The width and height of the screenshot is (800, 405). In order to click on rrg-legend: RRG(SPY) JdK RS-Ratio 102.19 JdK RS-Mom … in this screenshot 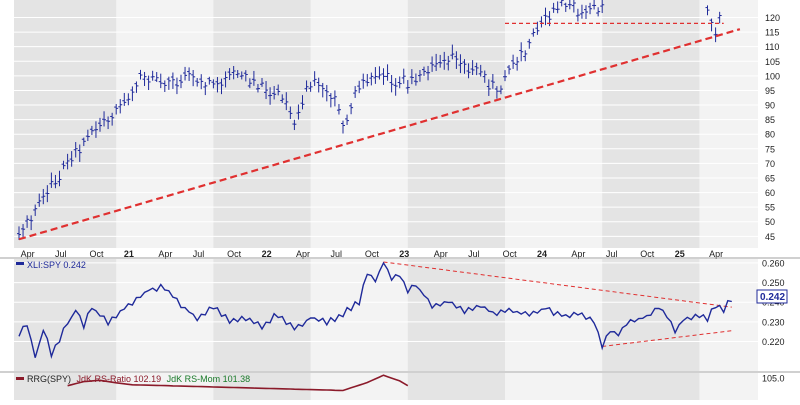, I will do `click(138, 379)`.